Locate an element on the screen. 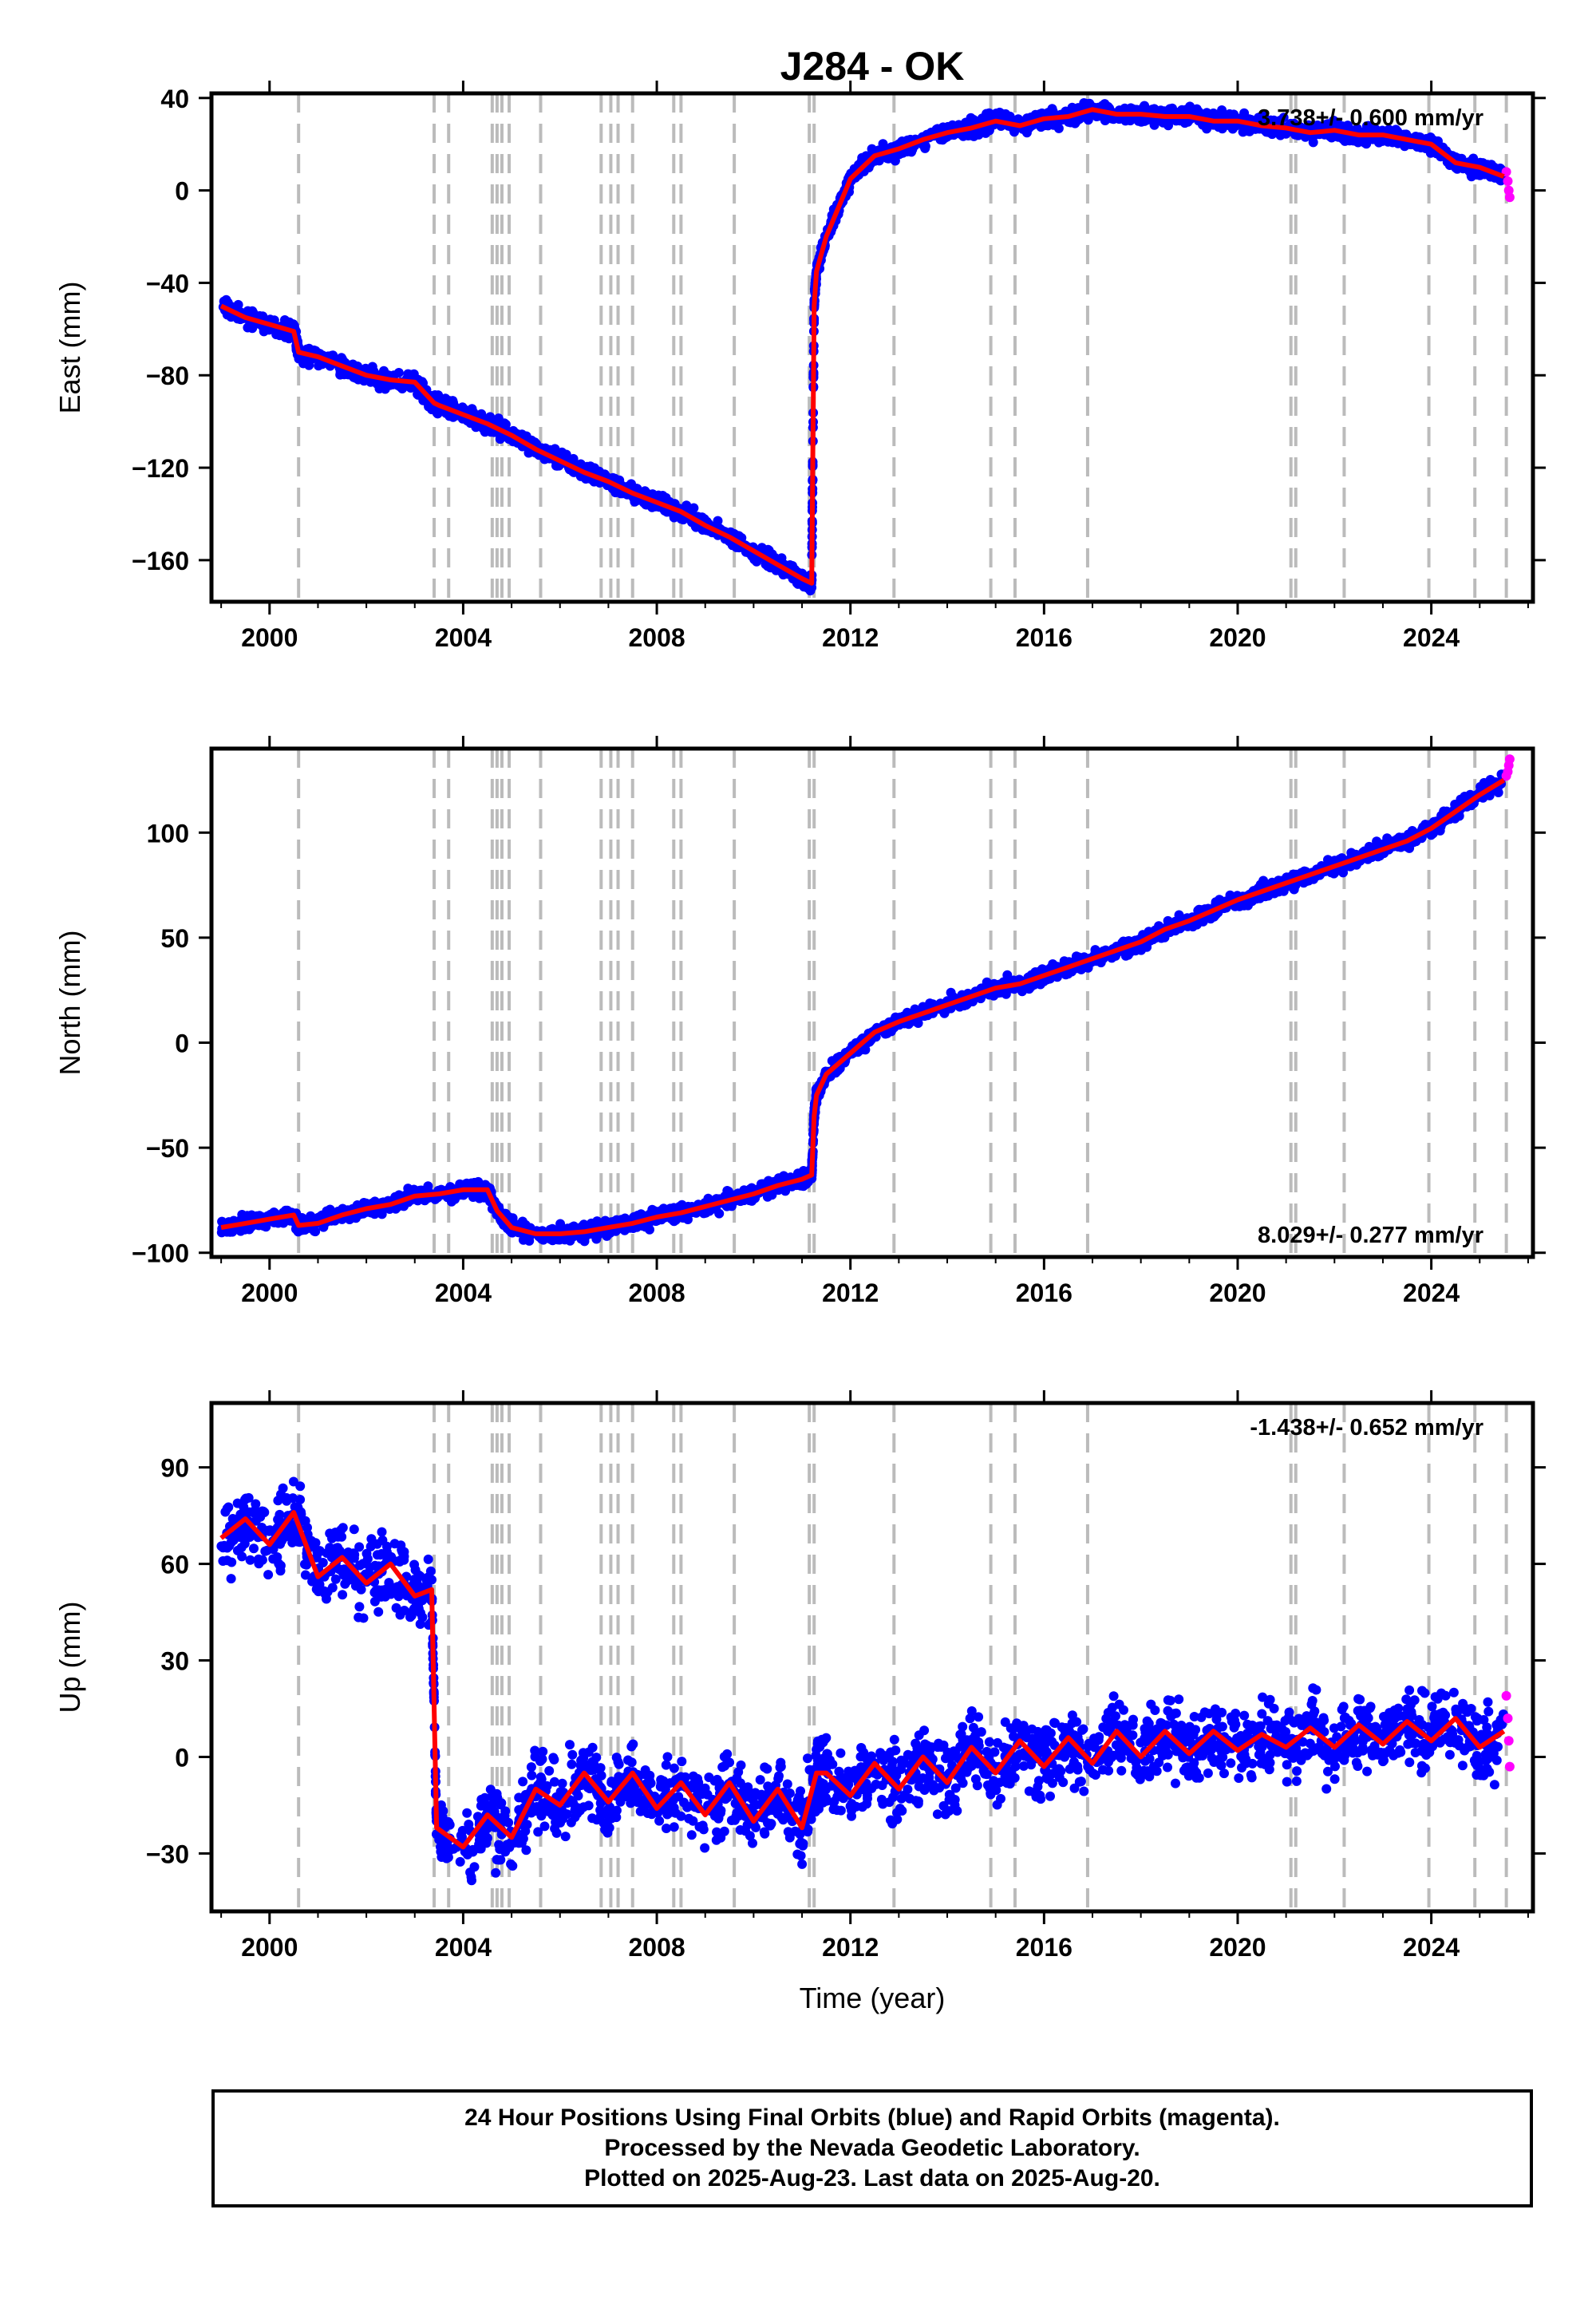  y-tick-label: −160 is located at coordinates (160, 561).